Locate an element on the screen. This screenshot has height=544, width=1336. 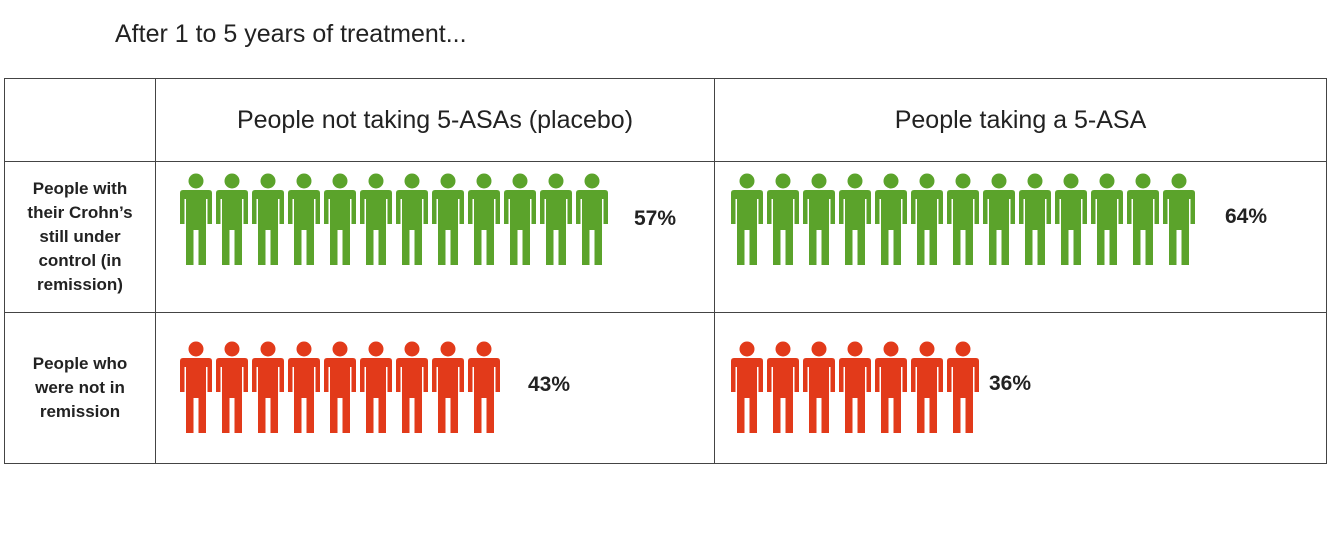
cell-not-remission-placebo: 43% is located at coordinates (435, 388).